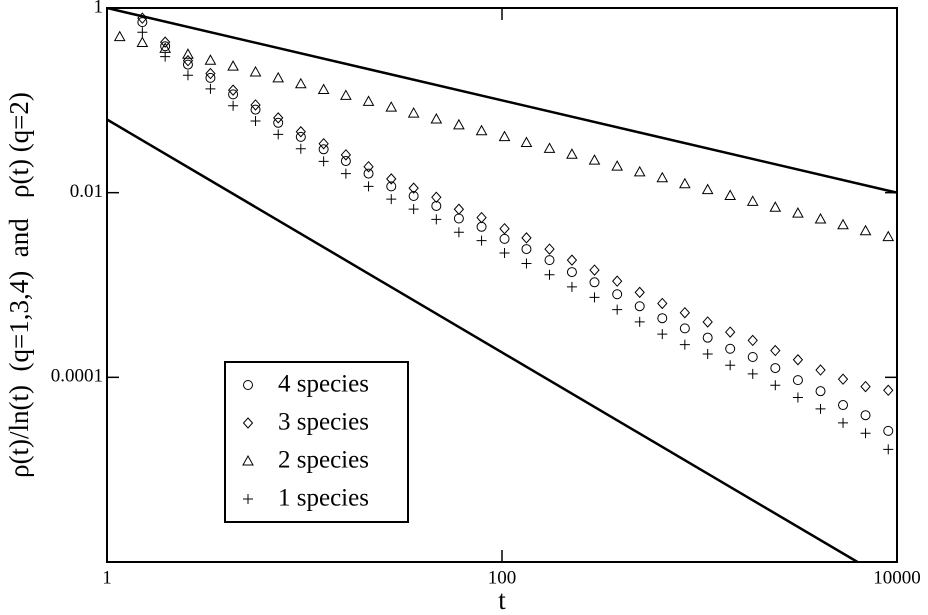 This screenshot has width=928, height=615. Describe the element at coordinates (323, 384) in the screenshot. I see `legend-label: 4 species` at that location.